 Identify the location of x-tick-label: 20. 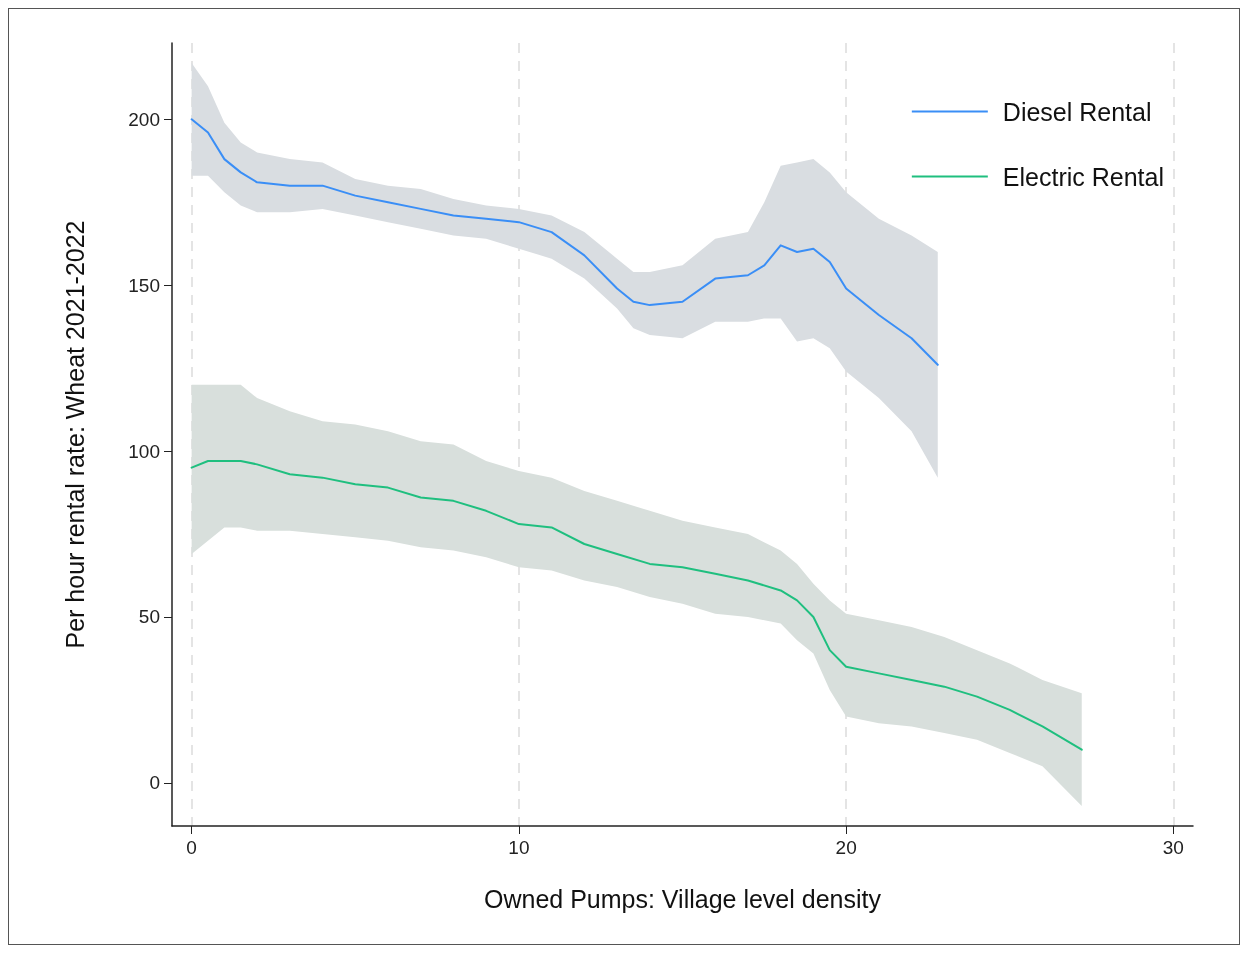
(846, 847).